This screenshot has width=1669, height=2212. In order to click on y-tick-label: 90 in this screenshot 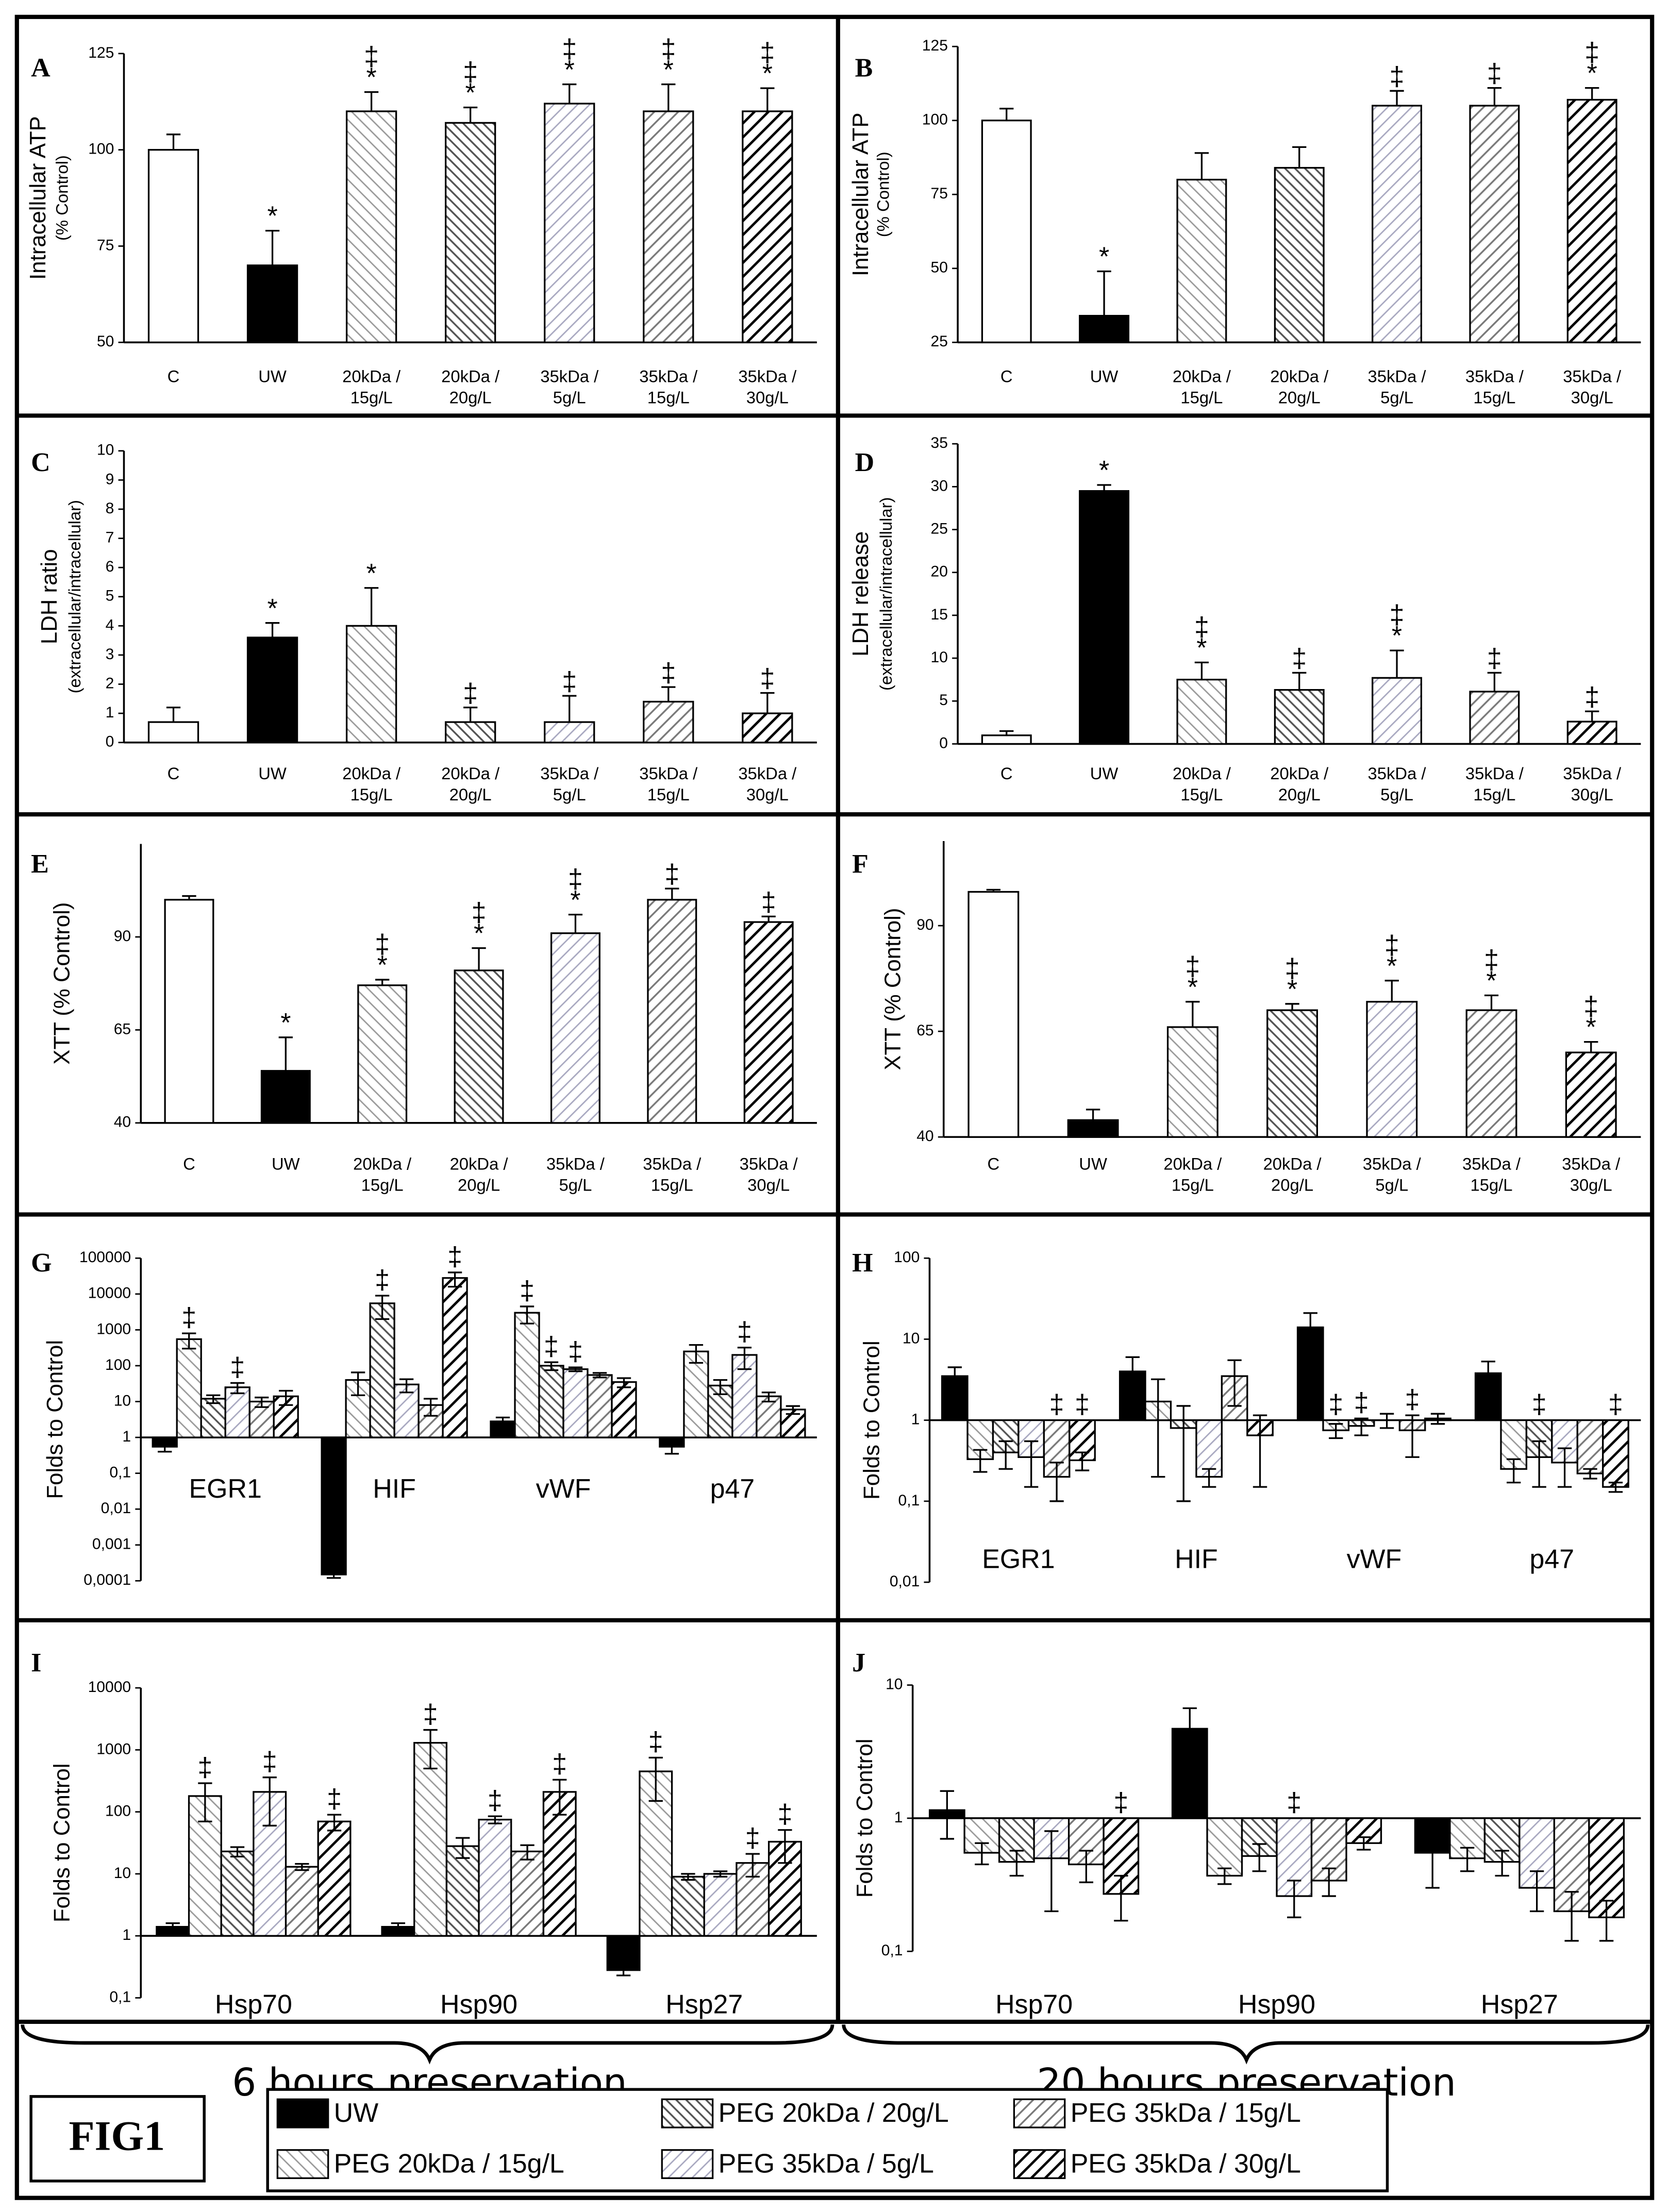, I will do `click(122, 936)`.